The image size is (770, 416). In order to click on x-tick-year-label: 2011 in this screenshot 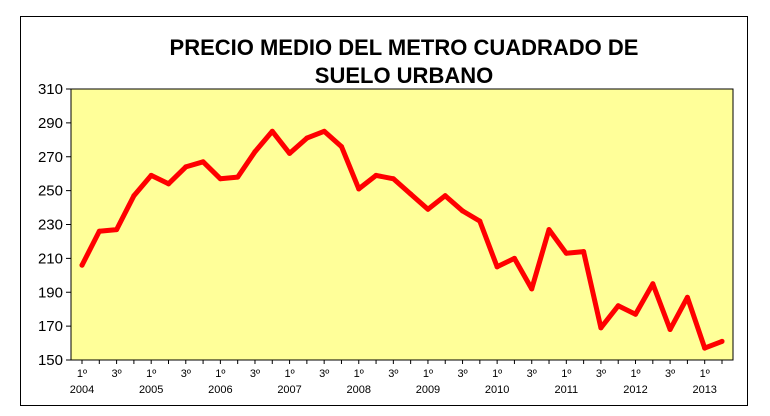, I will do `click(566, 390)`.